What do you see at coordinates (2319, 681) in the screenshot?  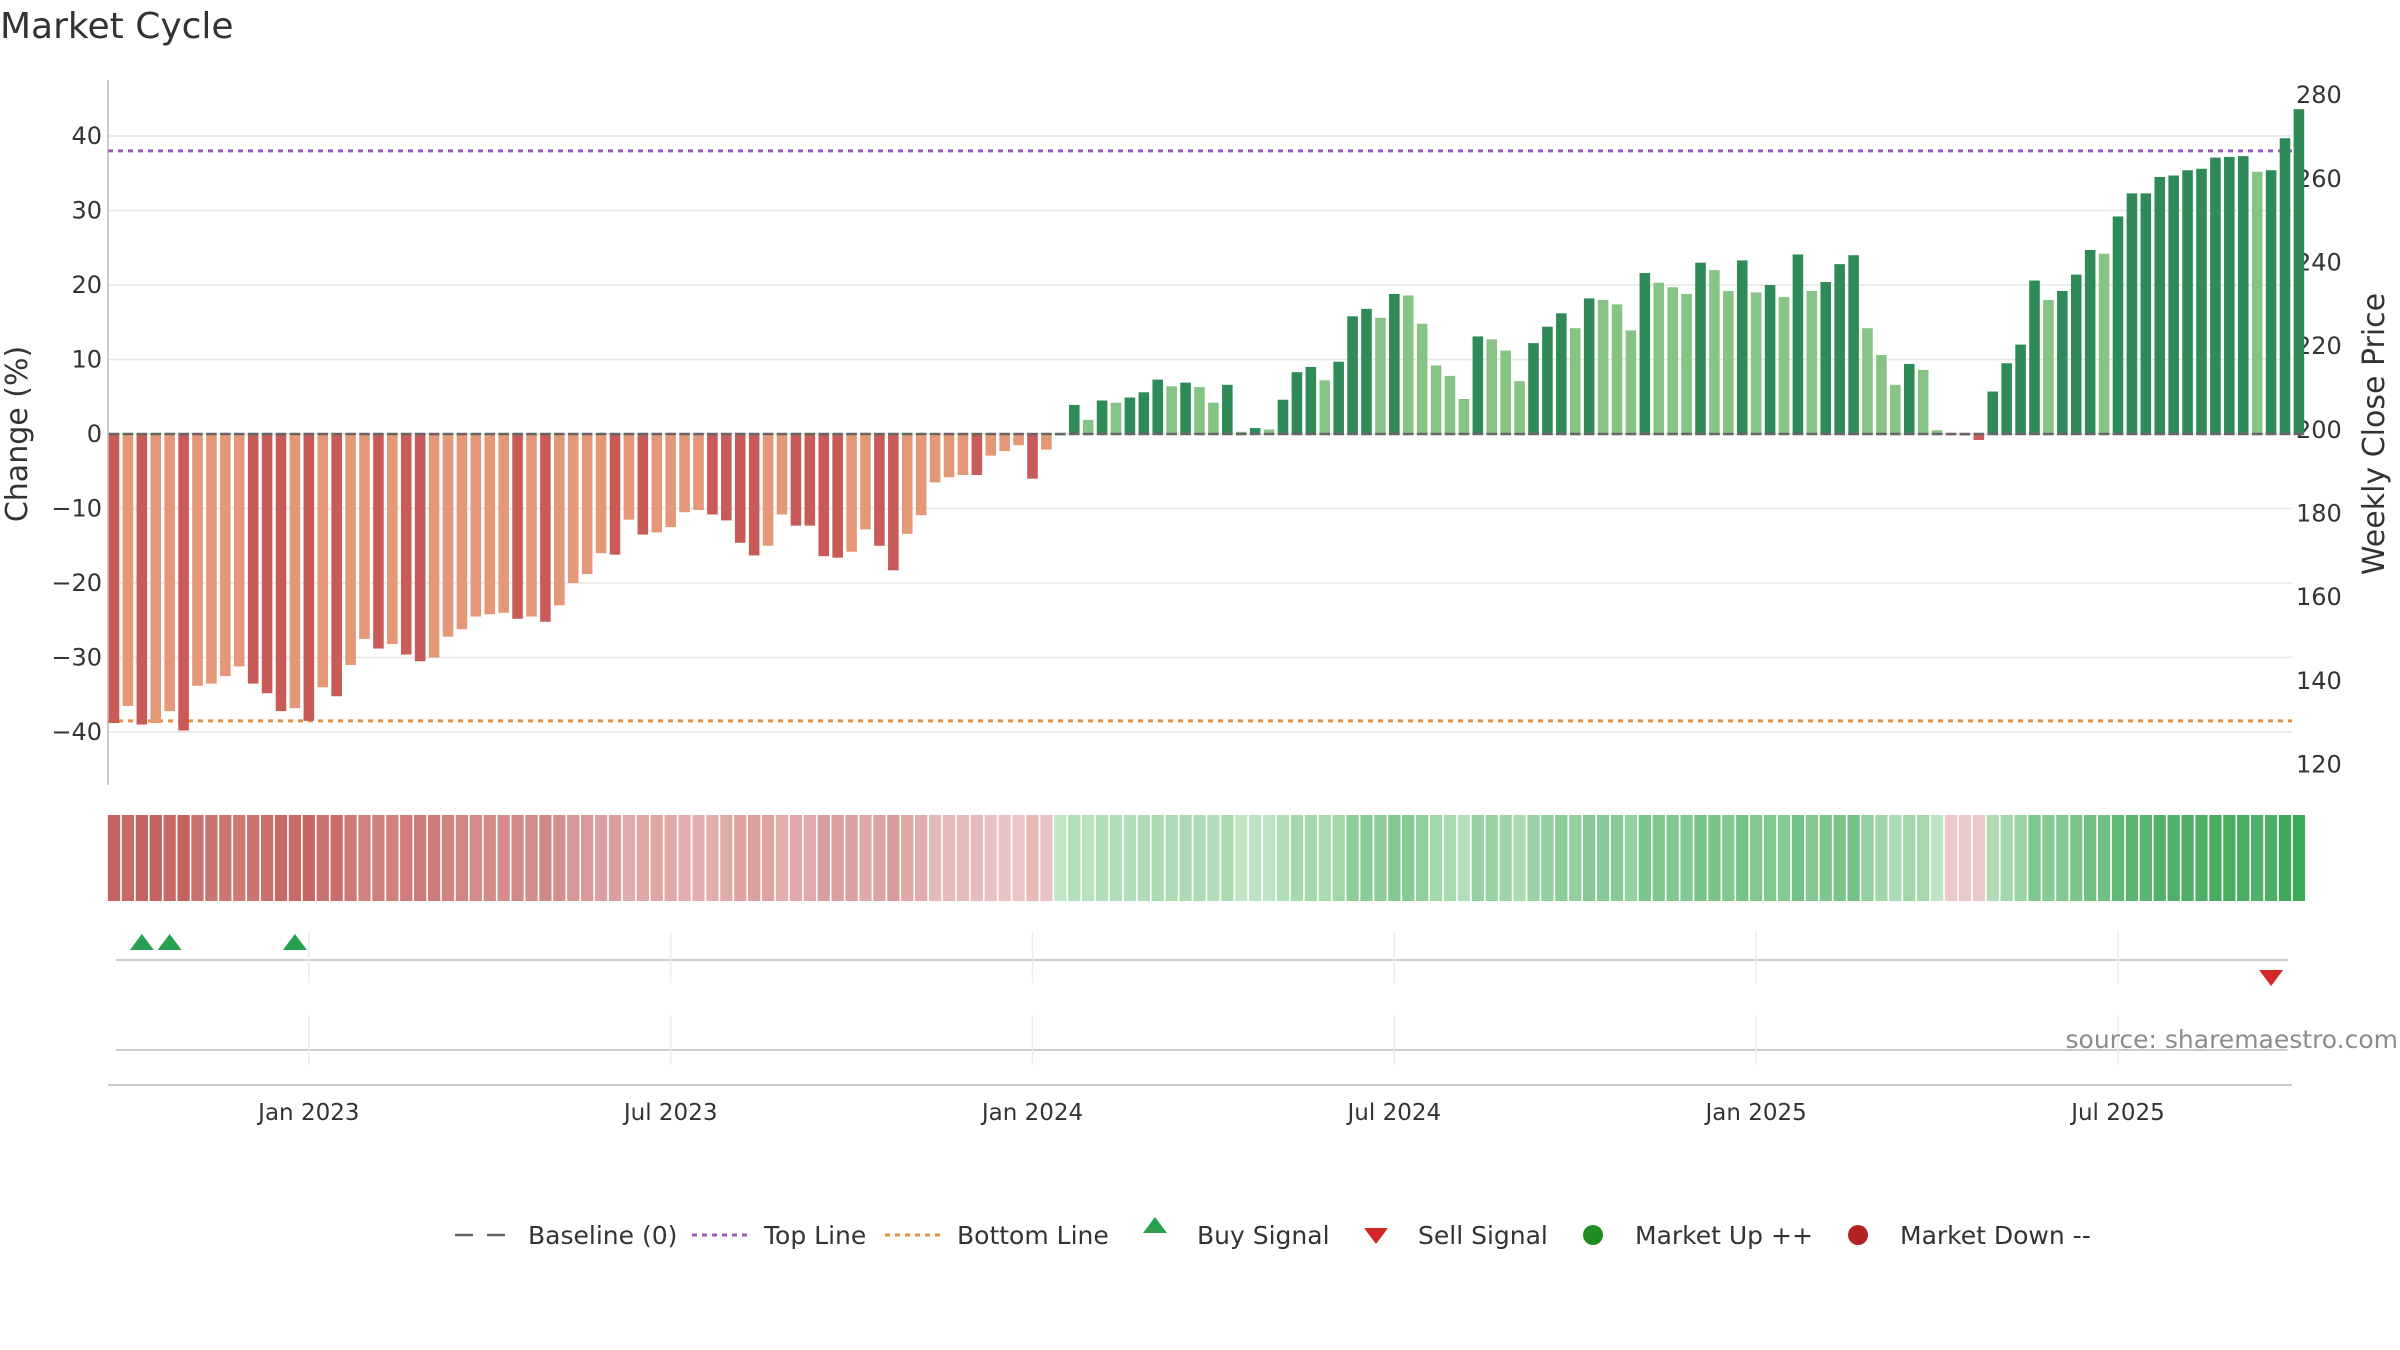 I see `y2-tick-label: 140` at bounding box center [2319, 681].